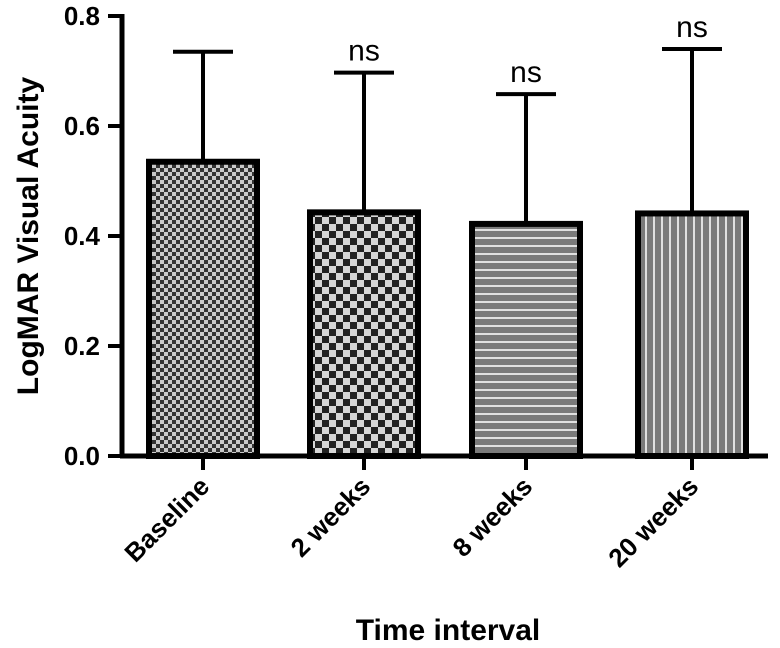  What do you see at coordinates (82, 126) in the screenshot?
I see `y-tick-label: 0.6` at bounding box center [82, 126].